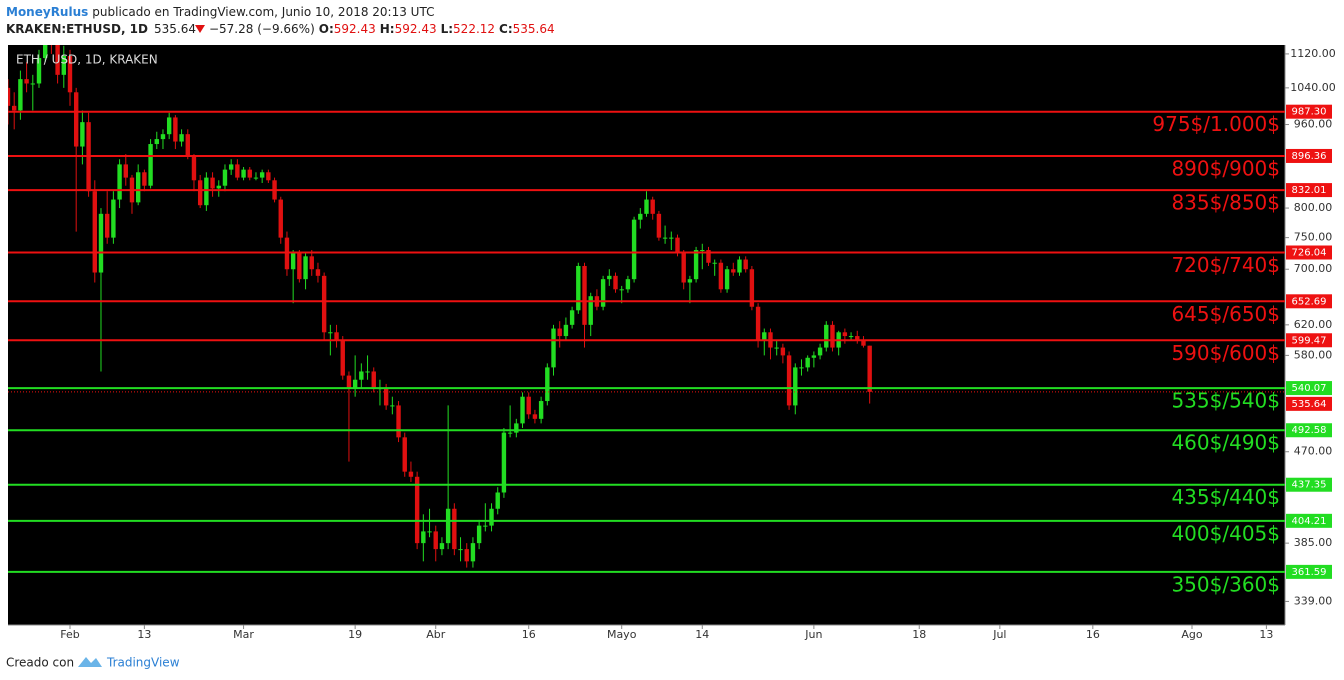 Image resolution: width=1344 pixels, height=680 pixels. What do you see at coordinates (1309, 340) in the screenshot?
I see `price-tag-label: 599.47` at bounding box center [1309, 340].